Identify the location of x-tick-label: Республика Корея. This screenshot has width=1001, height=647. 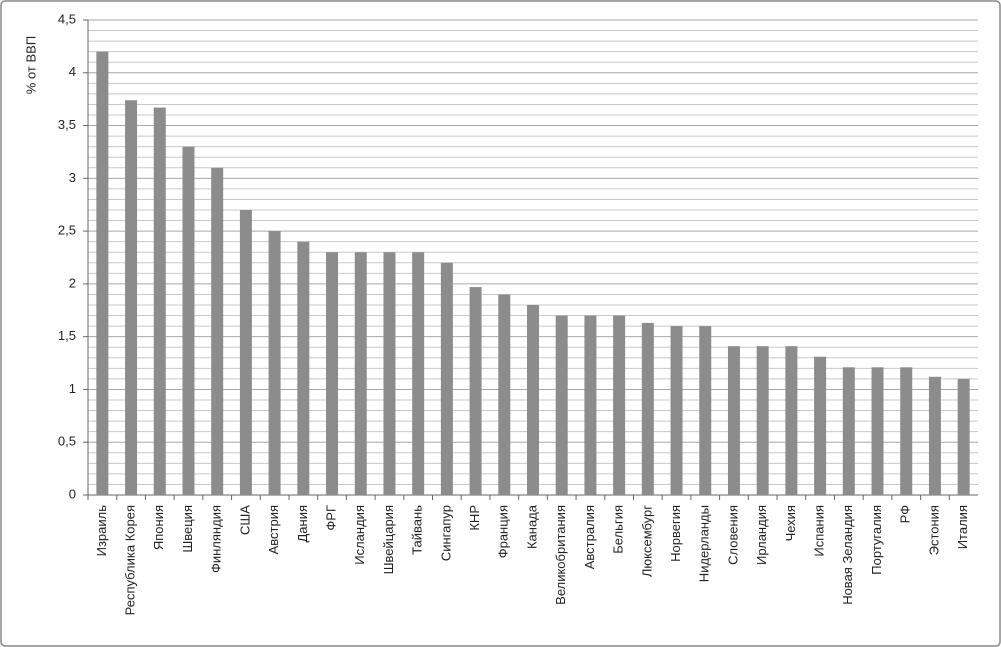
(130, 560).